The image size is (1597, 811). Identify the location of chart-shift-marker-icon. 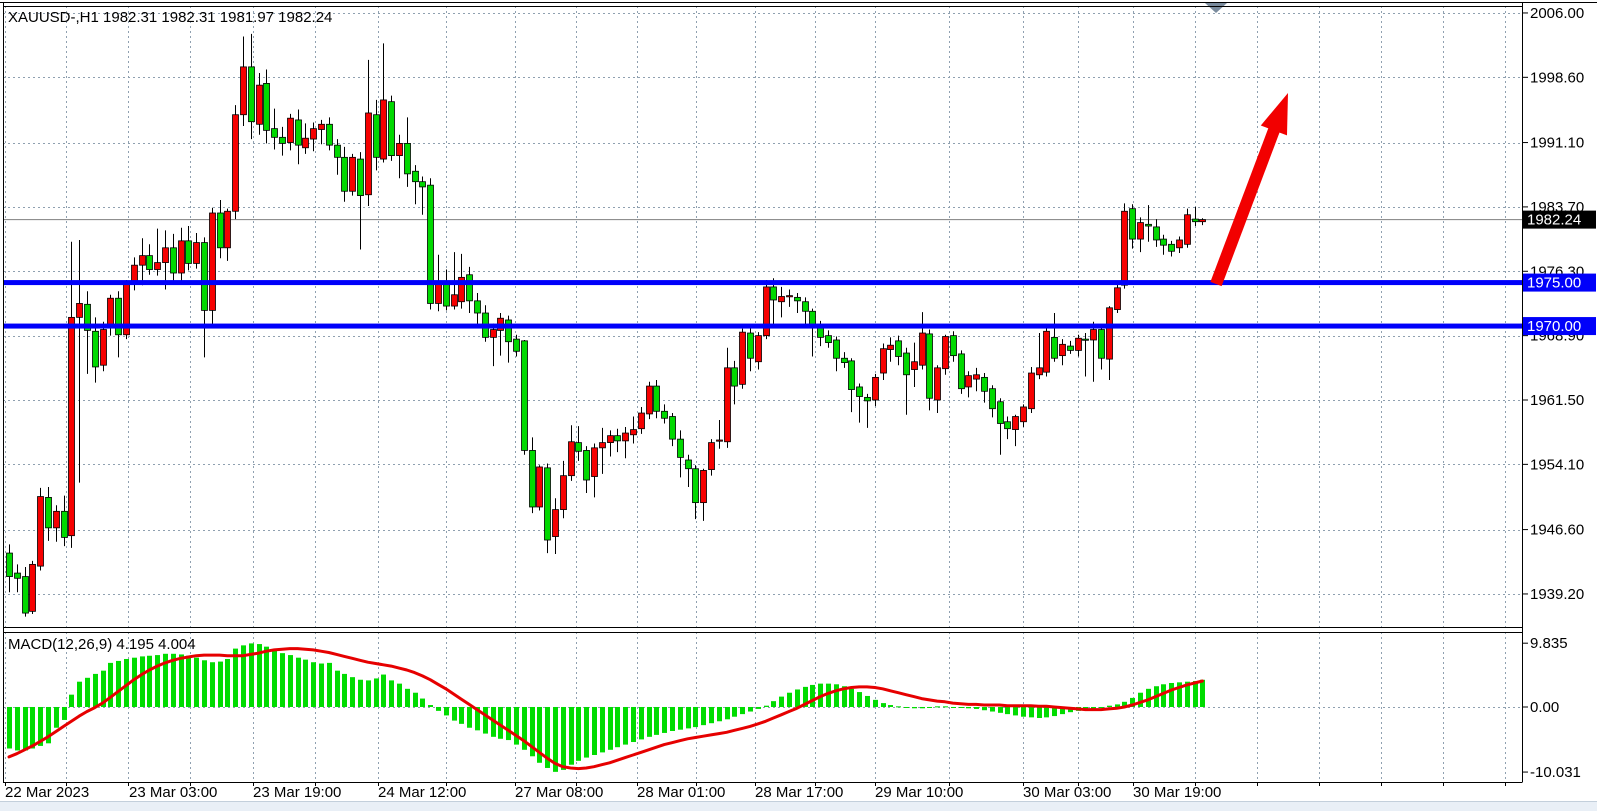
(1216, 8).